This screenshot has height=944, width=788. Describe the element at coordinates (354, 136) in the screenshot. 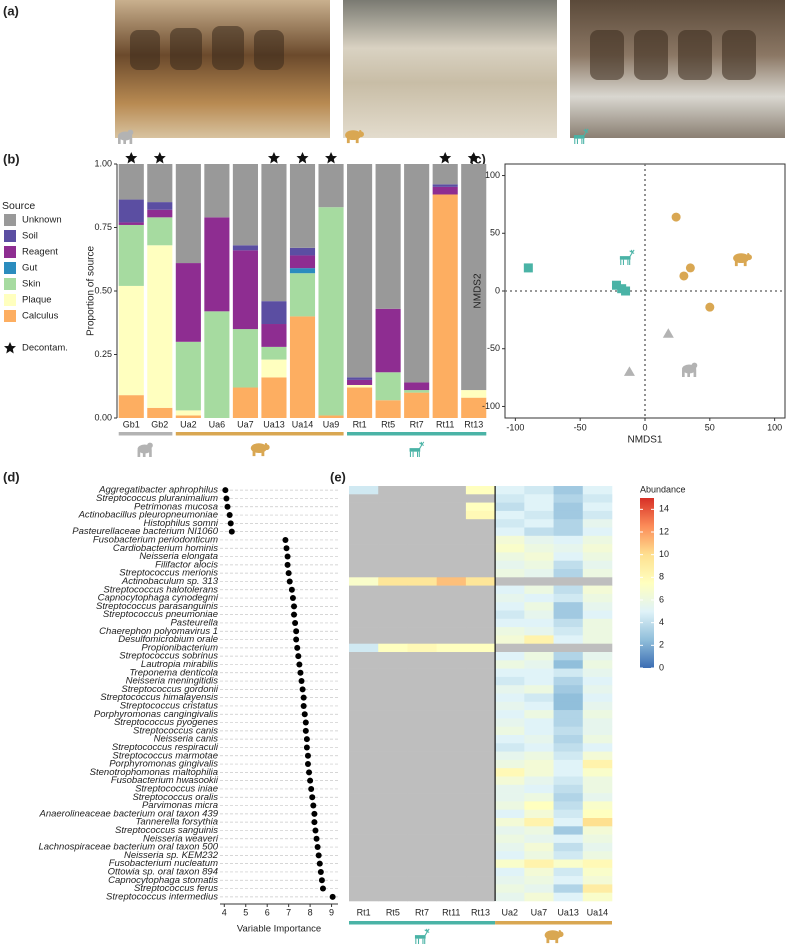

I see `bear-icon` at that location.